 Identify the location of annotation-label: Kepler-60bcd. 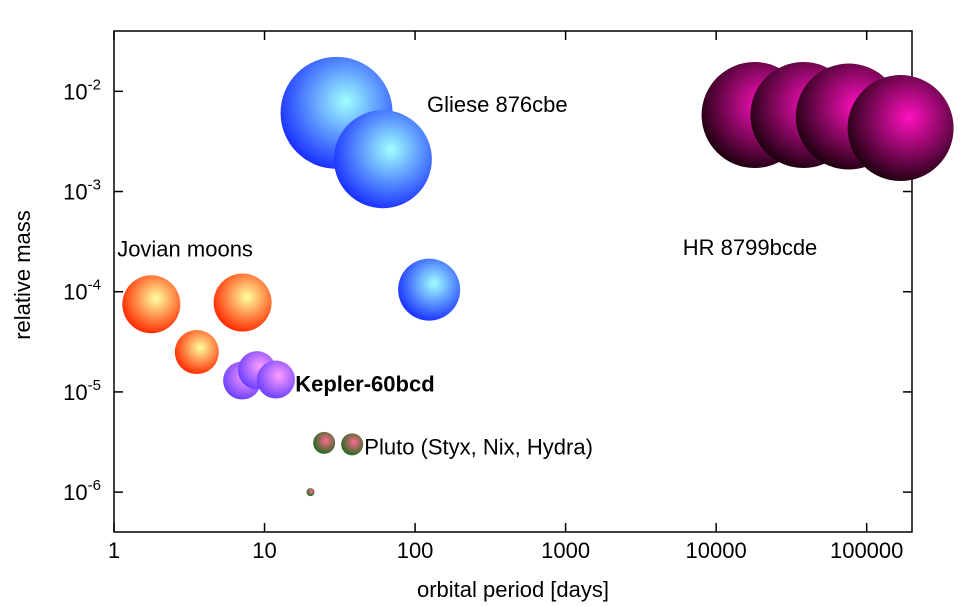
(364, 383).